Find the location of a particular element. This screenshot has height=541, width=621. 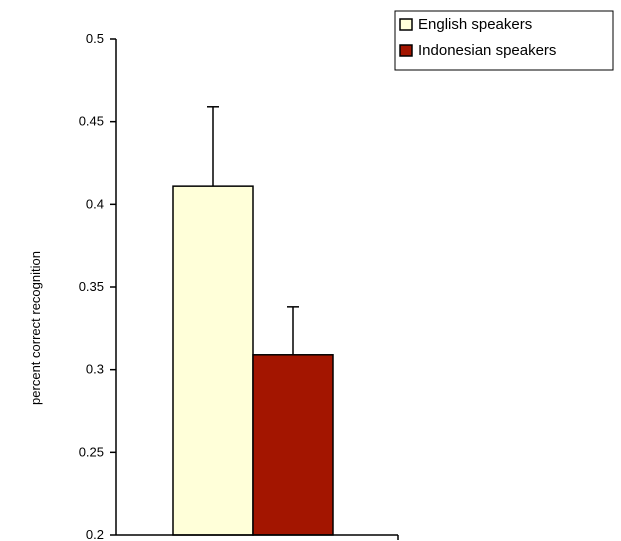

legend-box is located at coordinates (504, 40).